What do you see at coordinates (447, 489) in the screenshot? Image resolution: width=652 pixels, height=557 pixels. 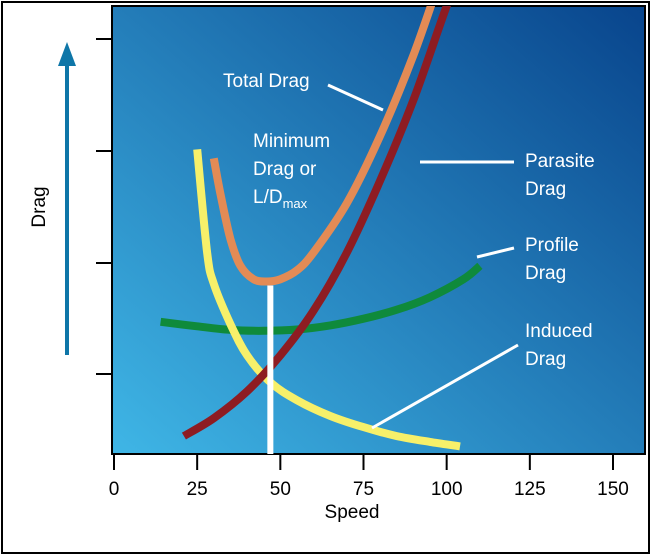 I see `x-tick-label: 100` at bounding box center [447, 489].